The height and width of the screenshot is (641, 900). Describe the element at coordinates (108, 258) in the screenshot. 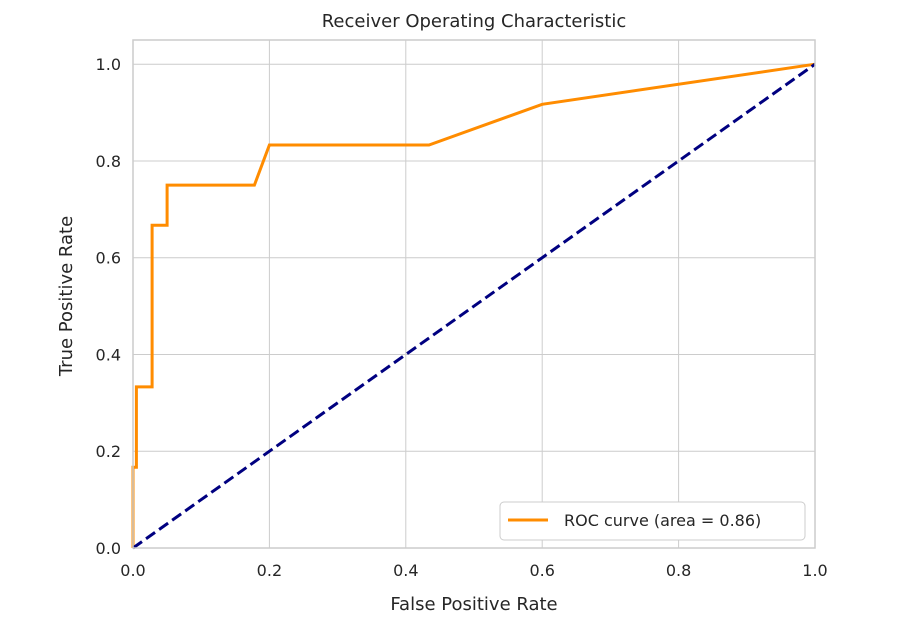

I see `y-tick-label: 0.6` at that location.